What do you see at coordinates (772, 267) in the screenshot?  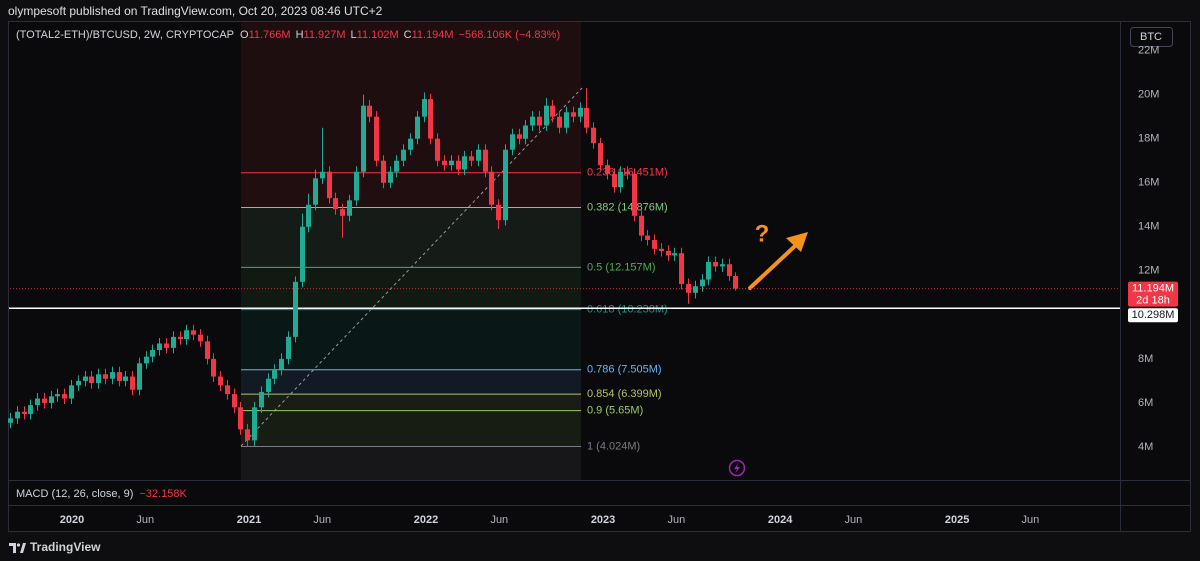 I see `annotation-arrow` at bounding box center [772, 267].